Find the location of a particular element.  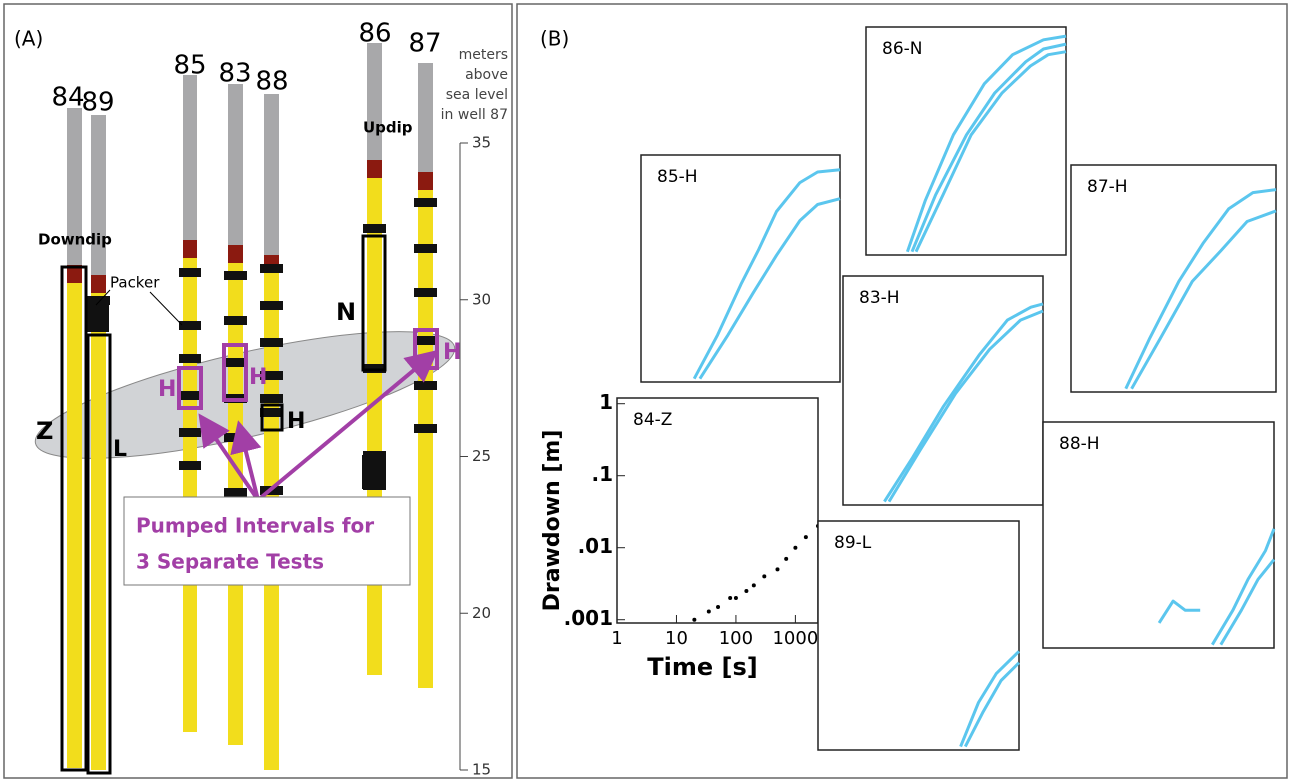

y-tick-label: 25 is located at coordinates (481, 456).